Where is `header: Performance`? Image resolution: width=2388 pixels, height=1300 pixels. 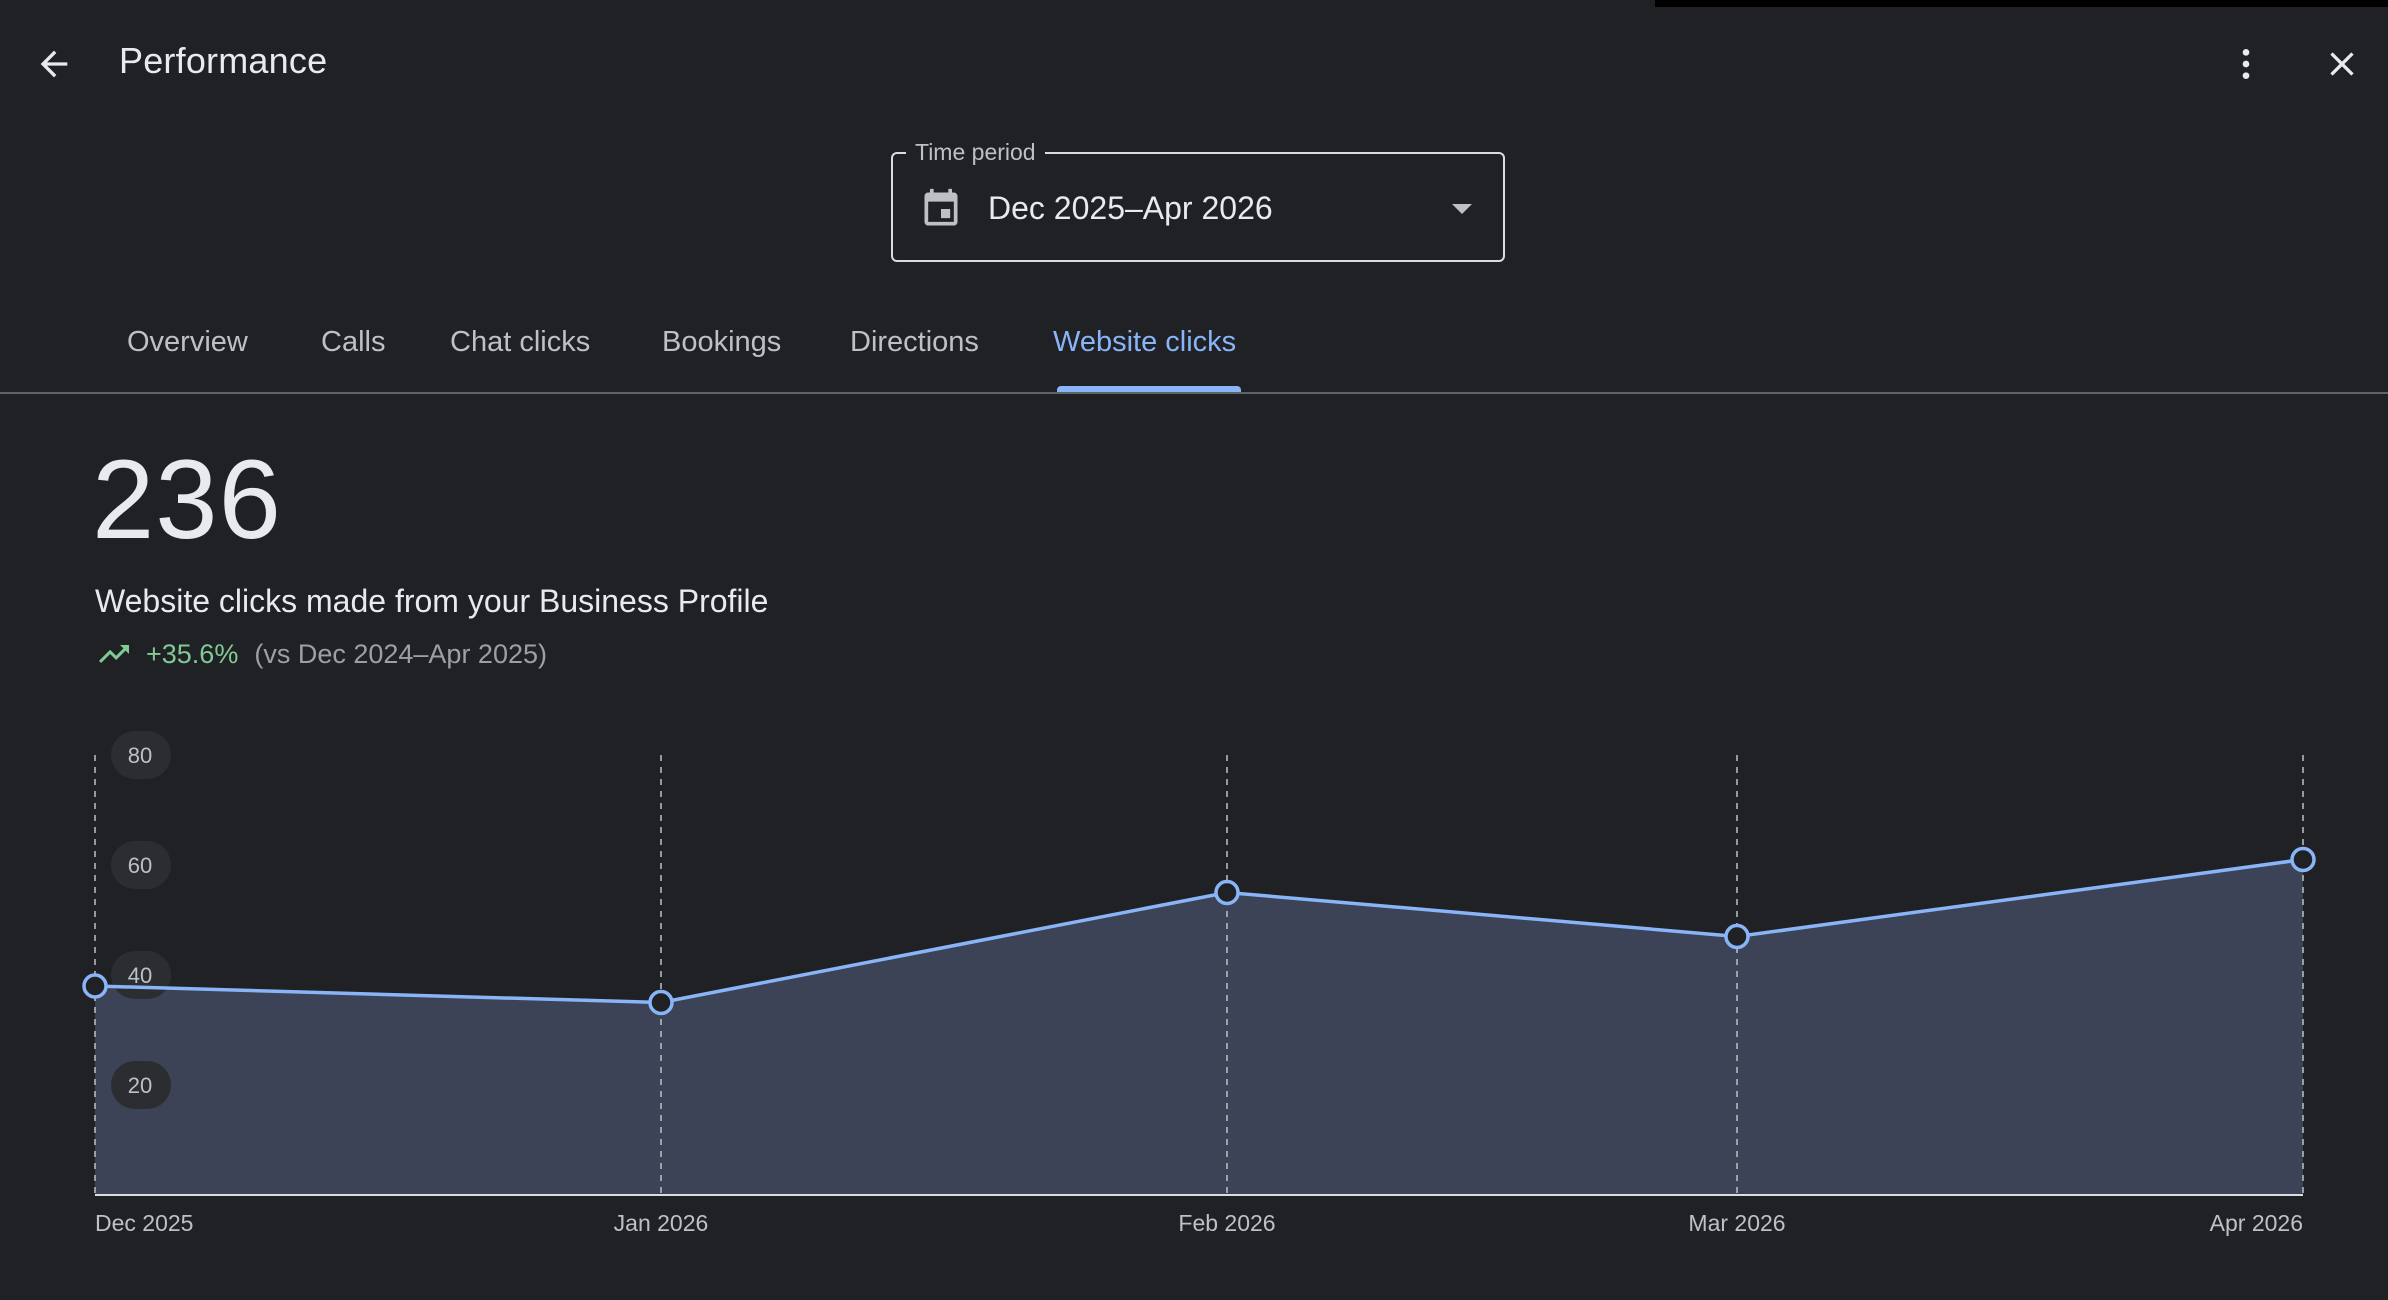
header: Performance is located at coordinates (1194, 63).